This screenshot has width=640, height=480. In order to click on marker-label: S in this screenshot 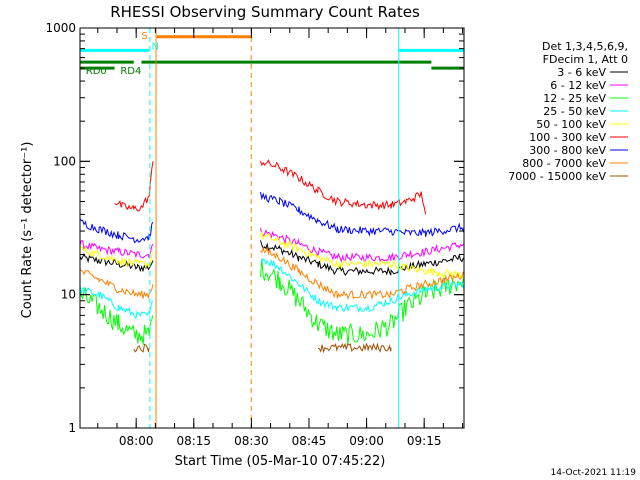, I will do `click(144, 36)`.